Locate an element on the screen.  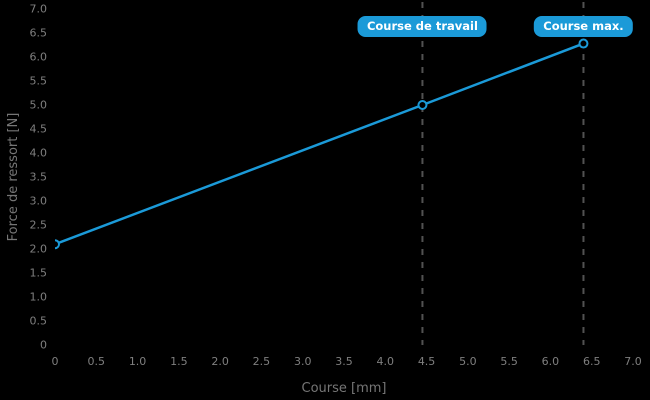
x-tick-label: 2.0 is located at coordinates (220, 361).